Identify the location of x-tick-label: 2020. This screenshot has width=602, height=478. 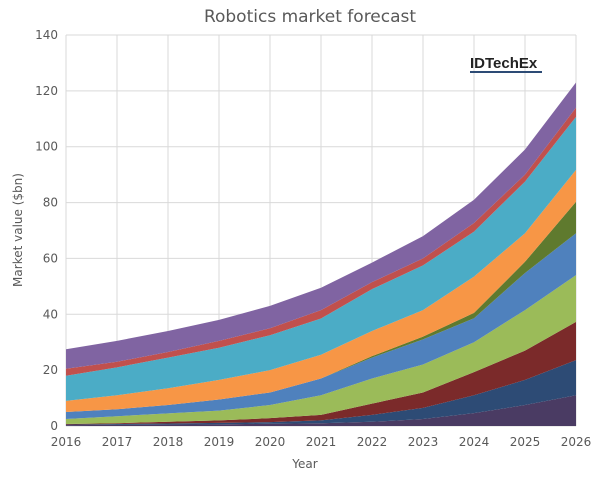
(270, 442).